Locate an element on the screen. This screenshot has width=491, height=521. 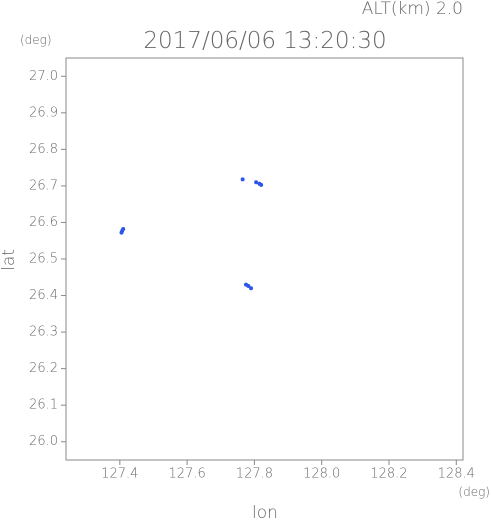
y-tick-label: 27.0 is located at coordinates (43, 76).